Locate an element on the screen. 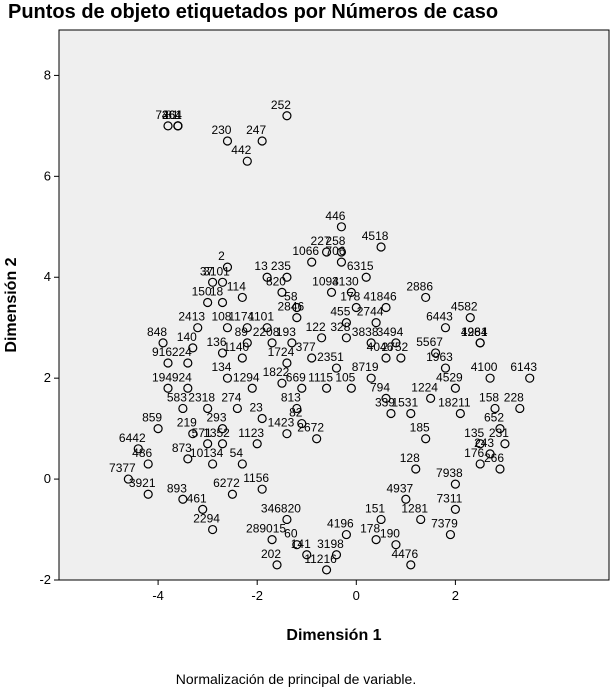 Image resolution: width=611 pixels, height=691 pixels. point-label: 11216 is located at coordinates (320, 559).